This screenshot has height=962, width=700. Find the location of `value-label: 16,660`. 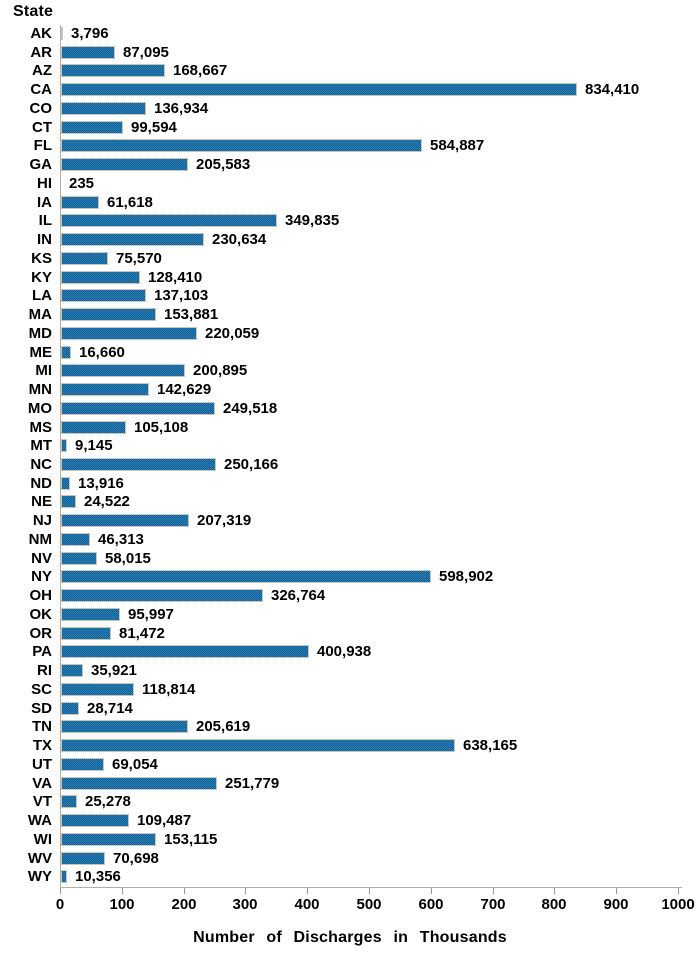

value-label: 16,660 is located at coordinates (102, 352).